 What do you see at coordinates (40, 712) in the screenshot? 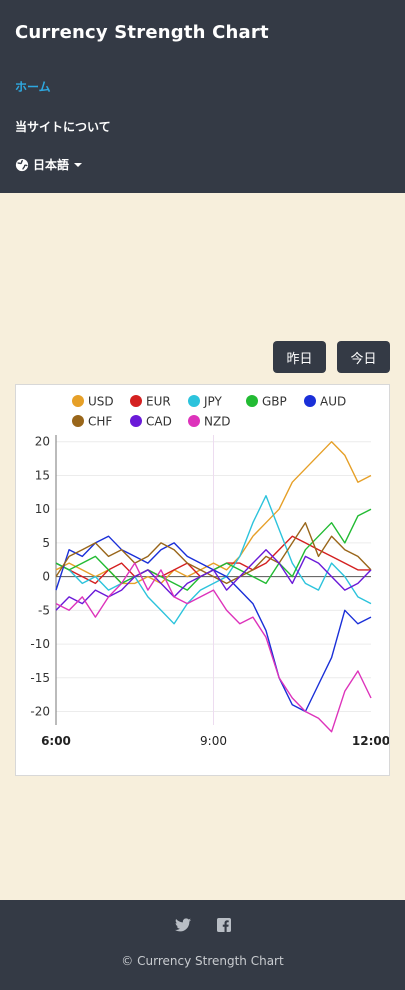
I see `y-tick-label: -20` at bounding box center [40, 712].